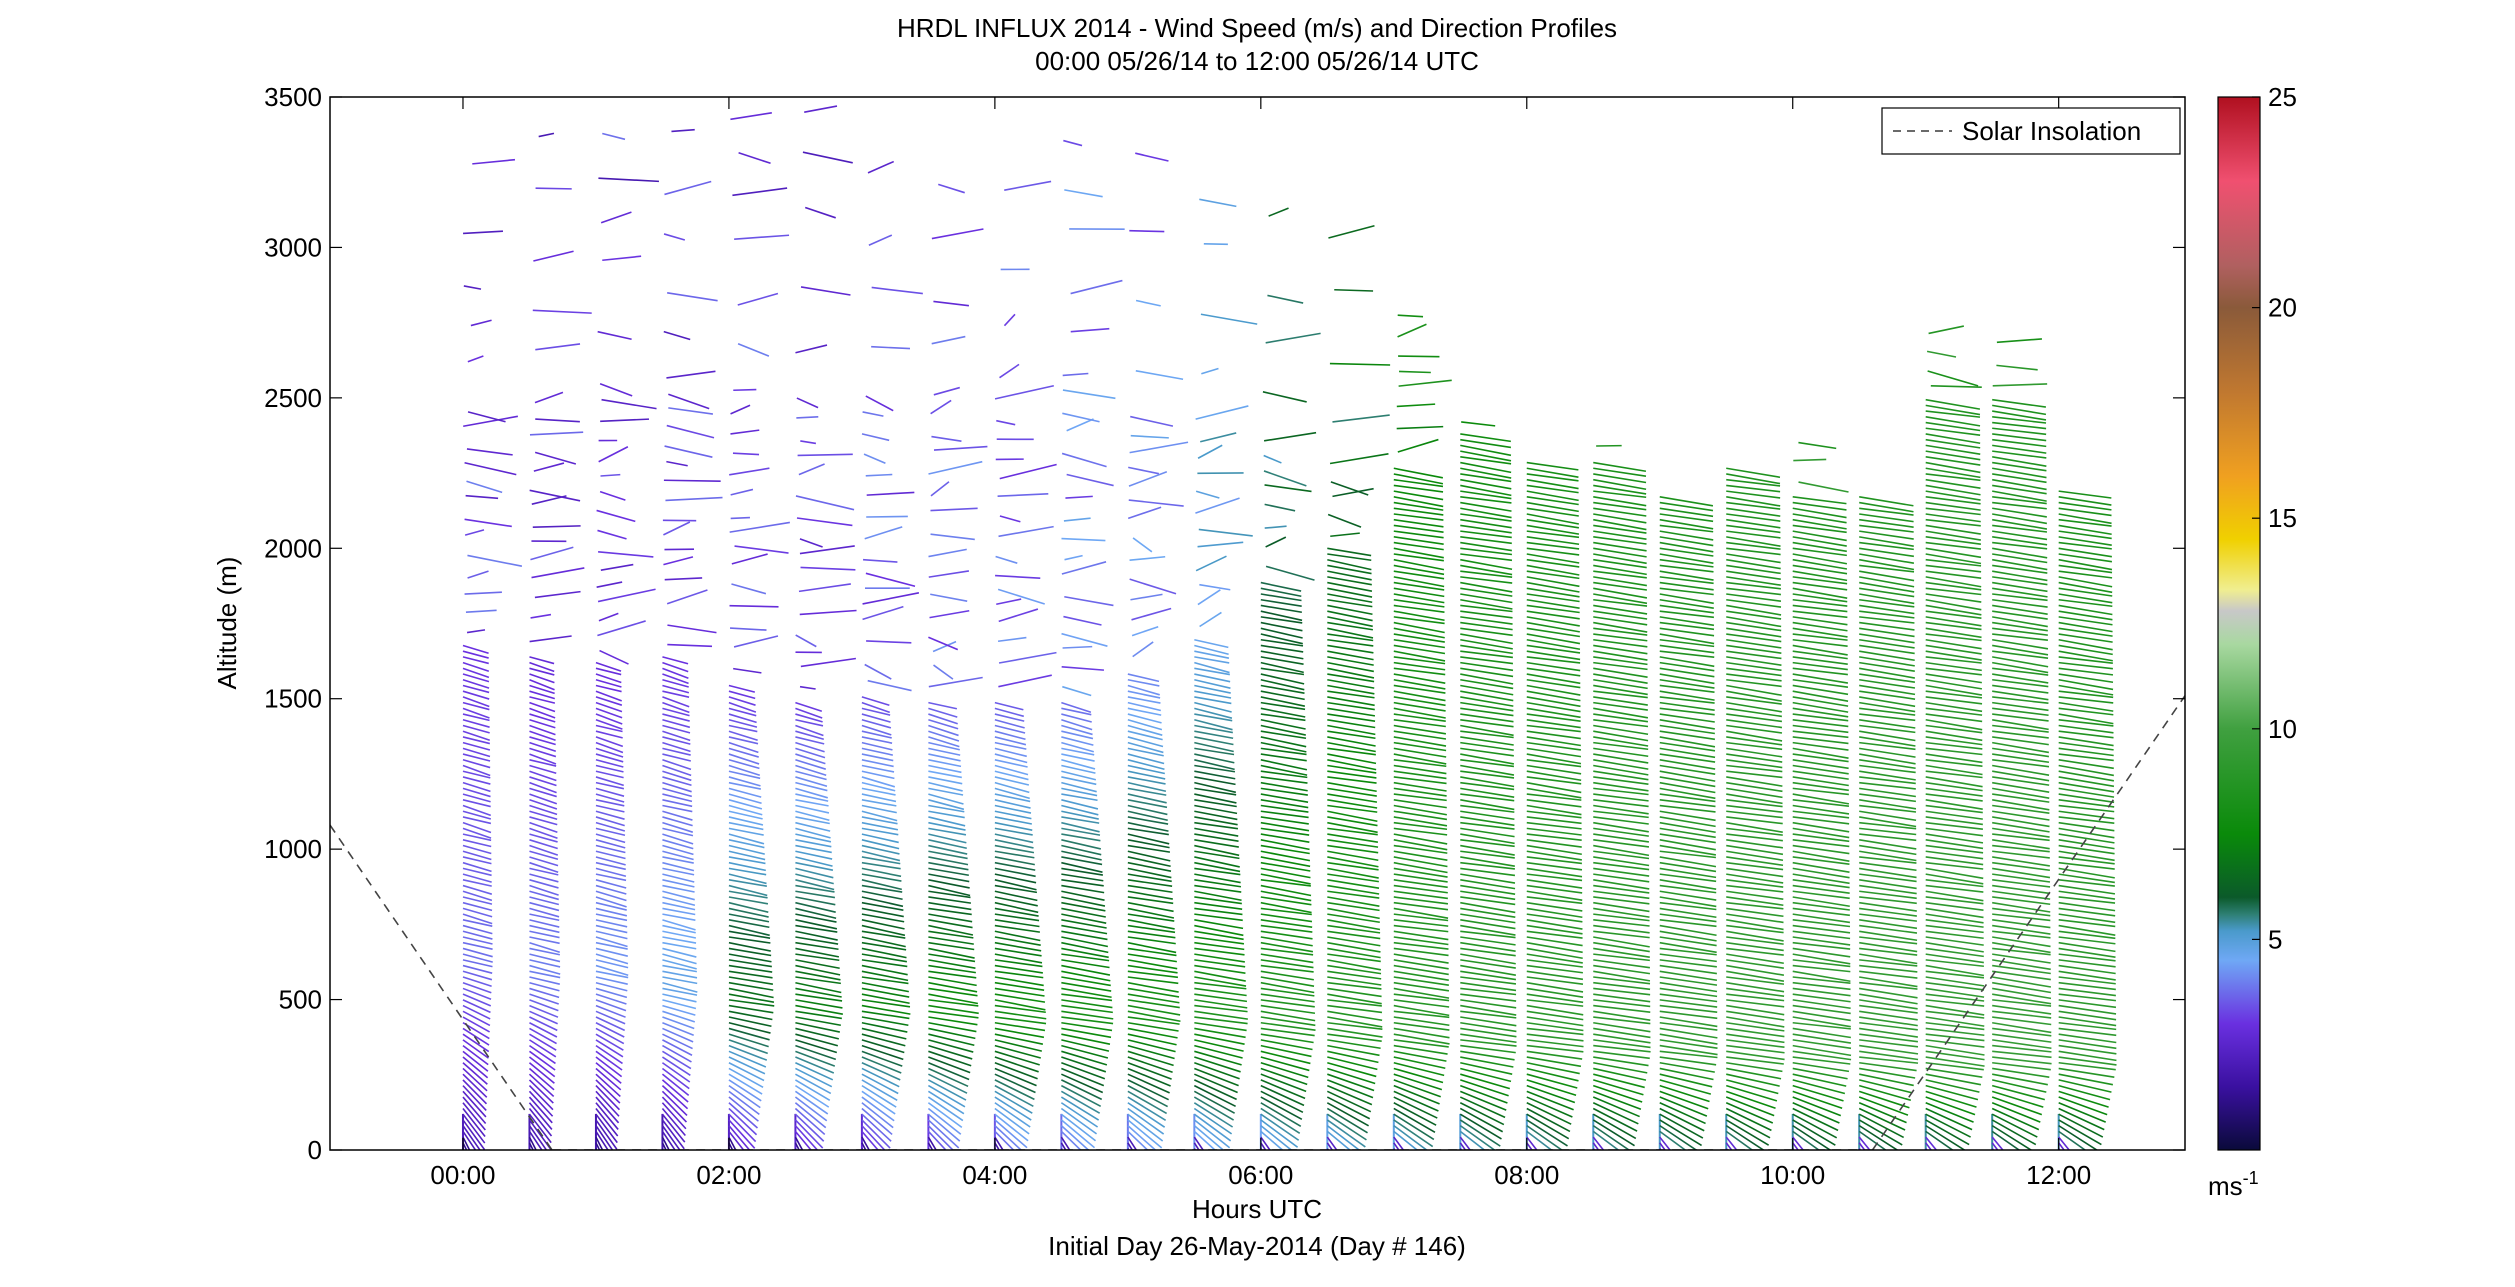 The image size is (2515, 1287). What do you see at coordinates (2239, 623) in the screenshot?
I see `colorbar-gradient` at bounding box center [2239, 623].